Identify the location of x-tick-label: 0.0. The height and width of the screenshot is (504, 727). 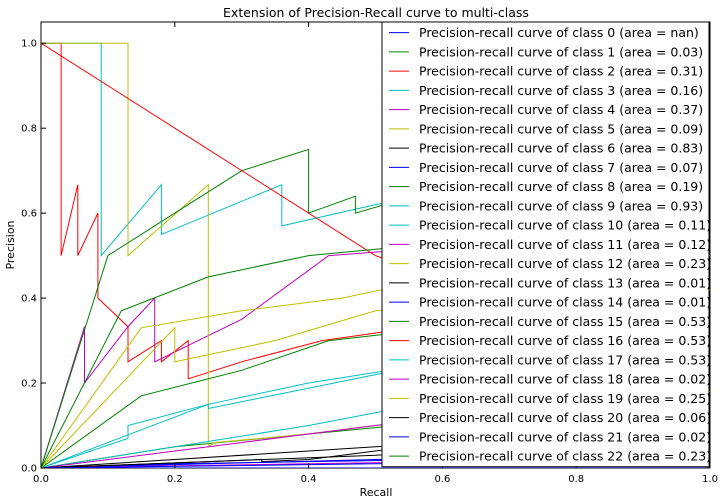
(41, 479).